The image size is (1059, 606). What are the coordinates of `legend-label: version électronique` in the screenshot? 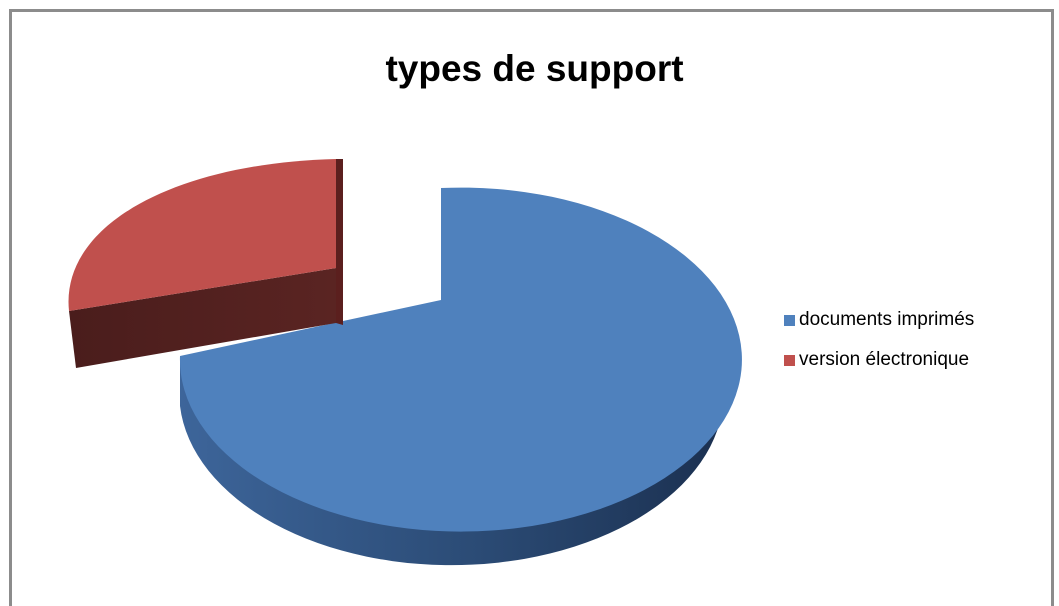 It's located at (884, 359).